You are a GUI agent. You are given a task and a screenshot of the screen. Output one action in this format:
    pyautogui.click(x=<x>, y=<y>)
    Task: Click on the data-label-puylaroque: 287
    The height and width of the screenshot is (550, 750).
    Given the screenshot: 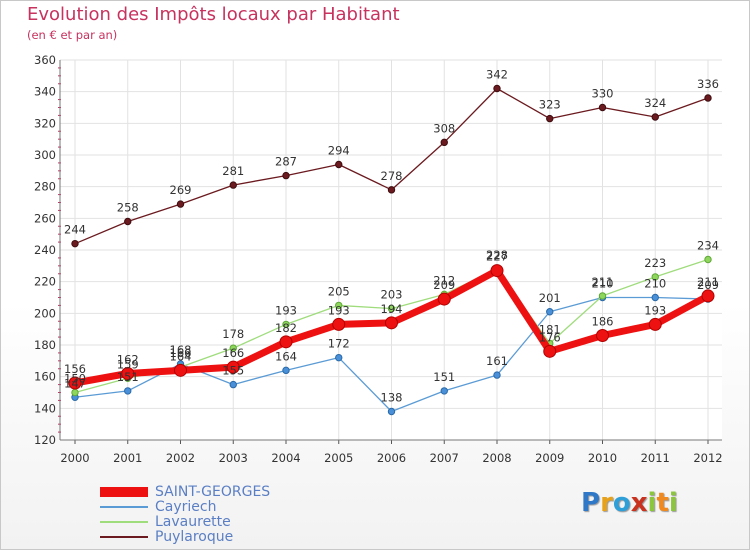 What is the action you would take?
    pyautogui.click(x=286, y=162)
    